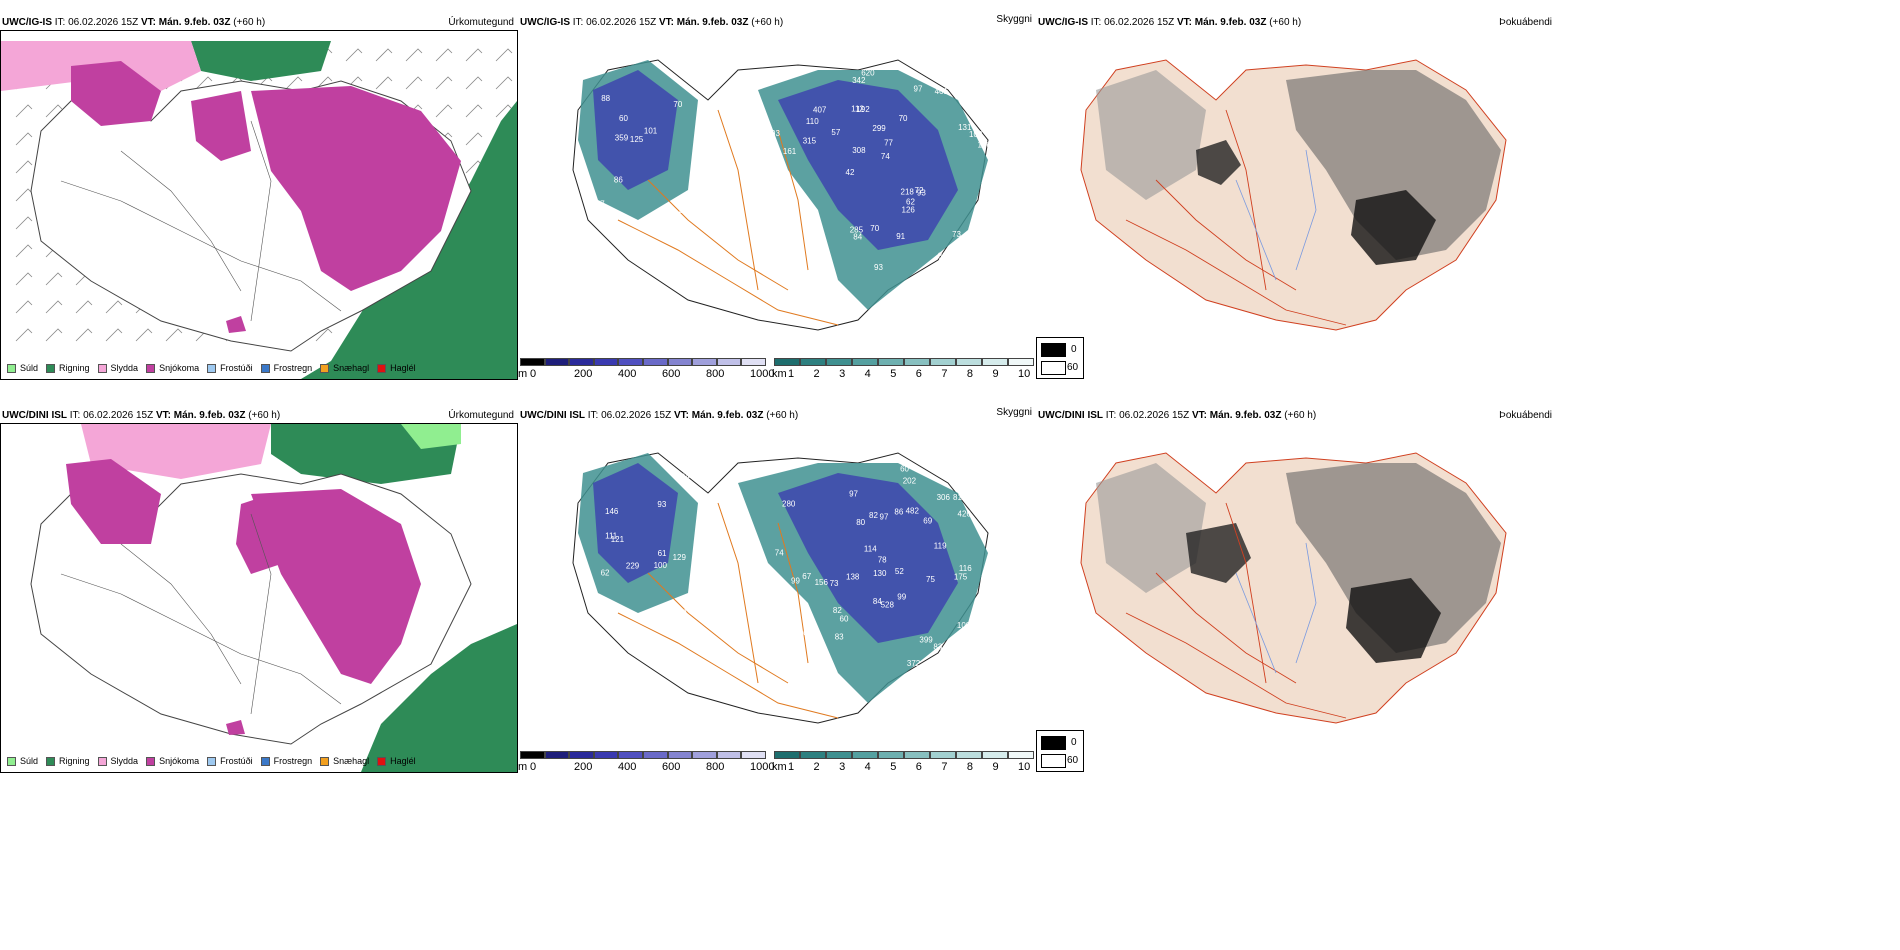  I want to click on rain-area, so click(409, 240).